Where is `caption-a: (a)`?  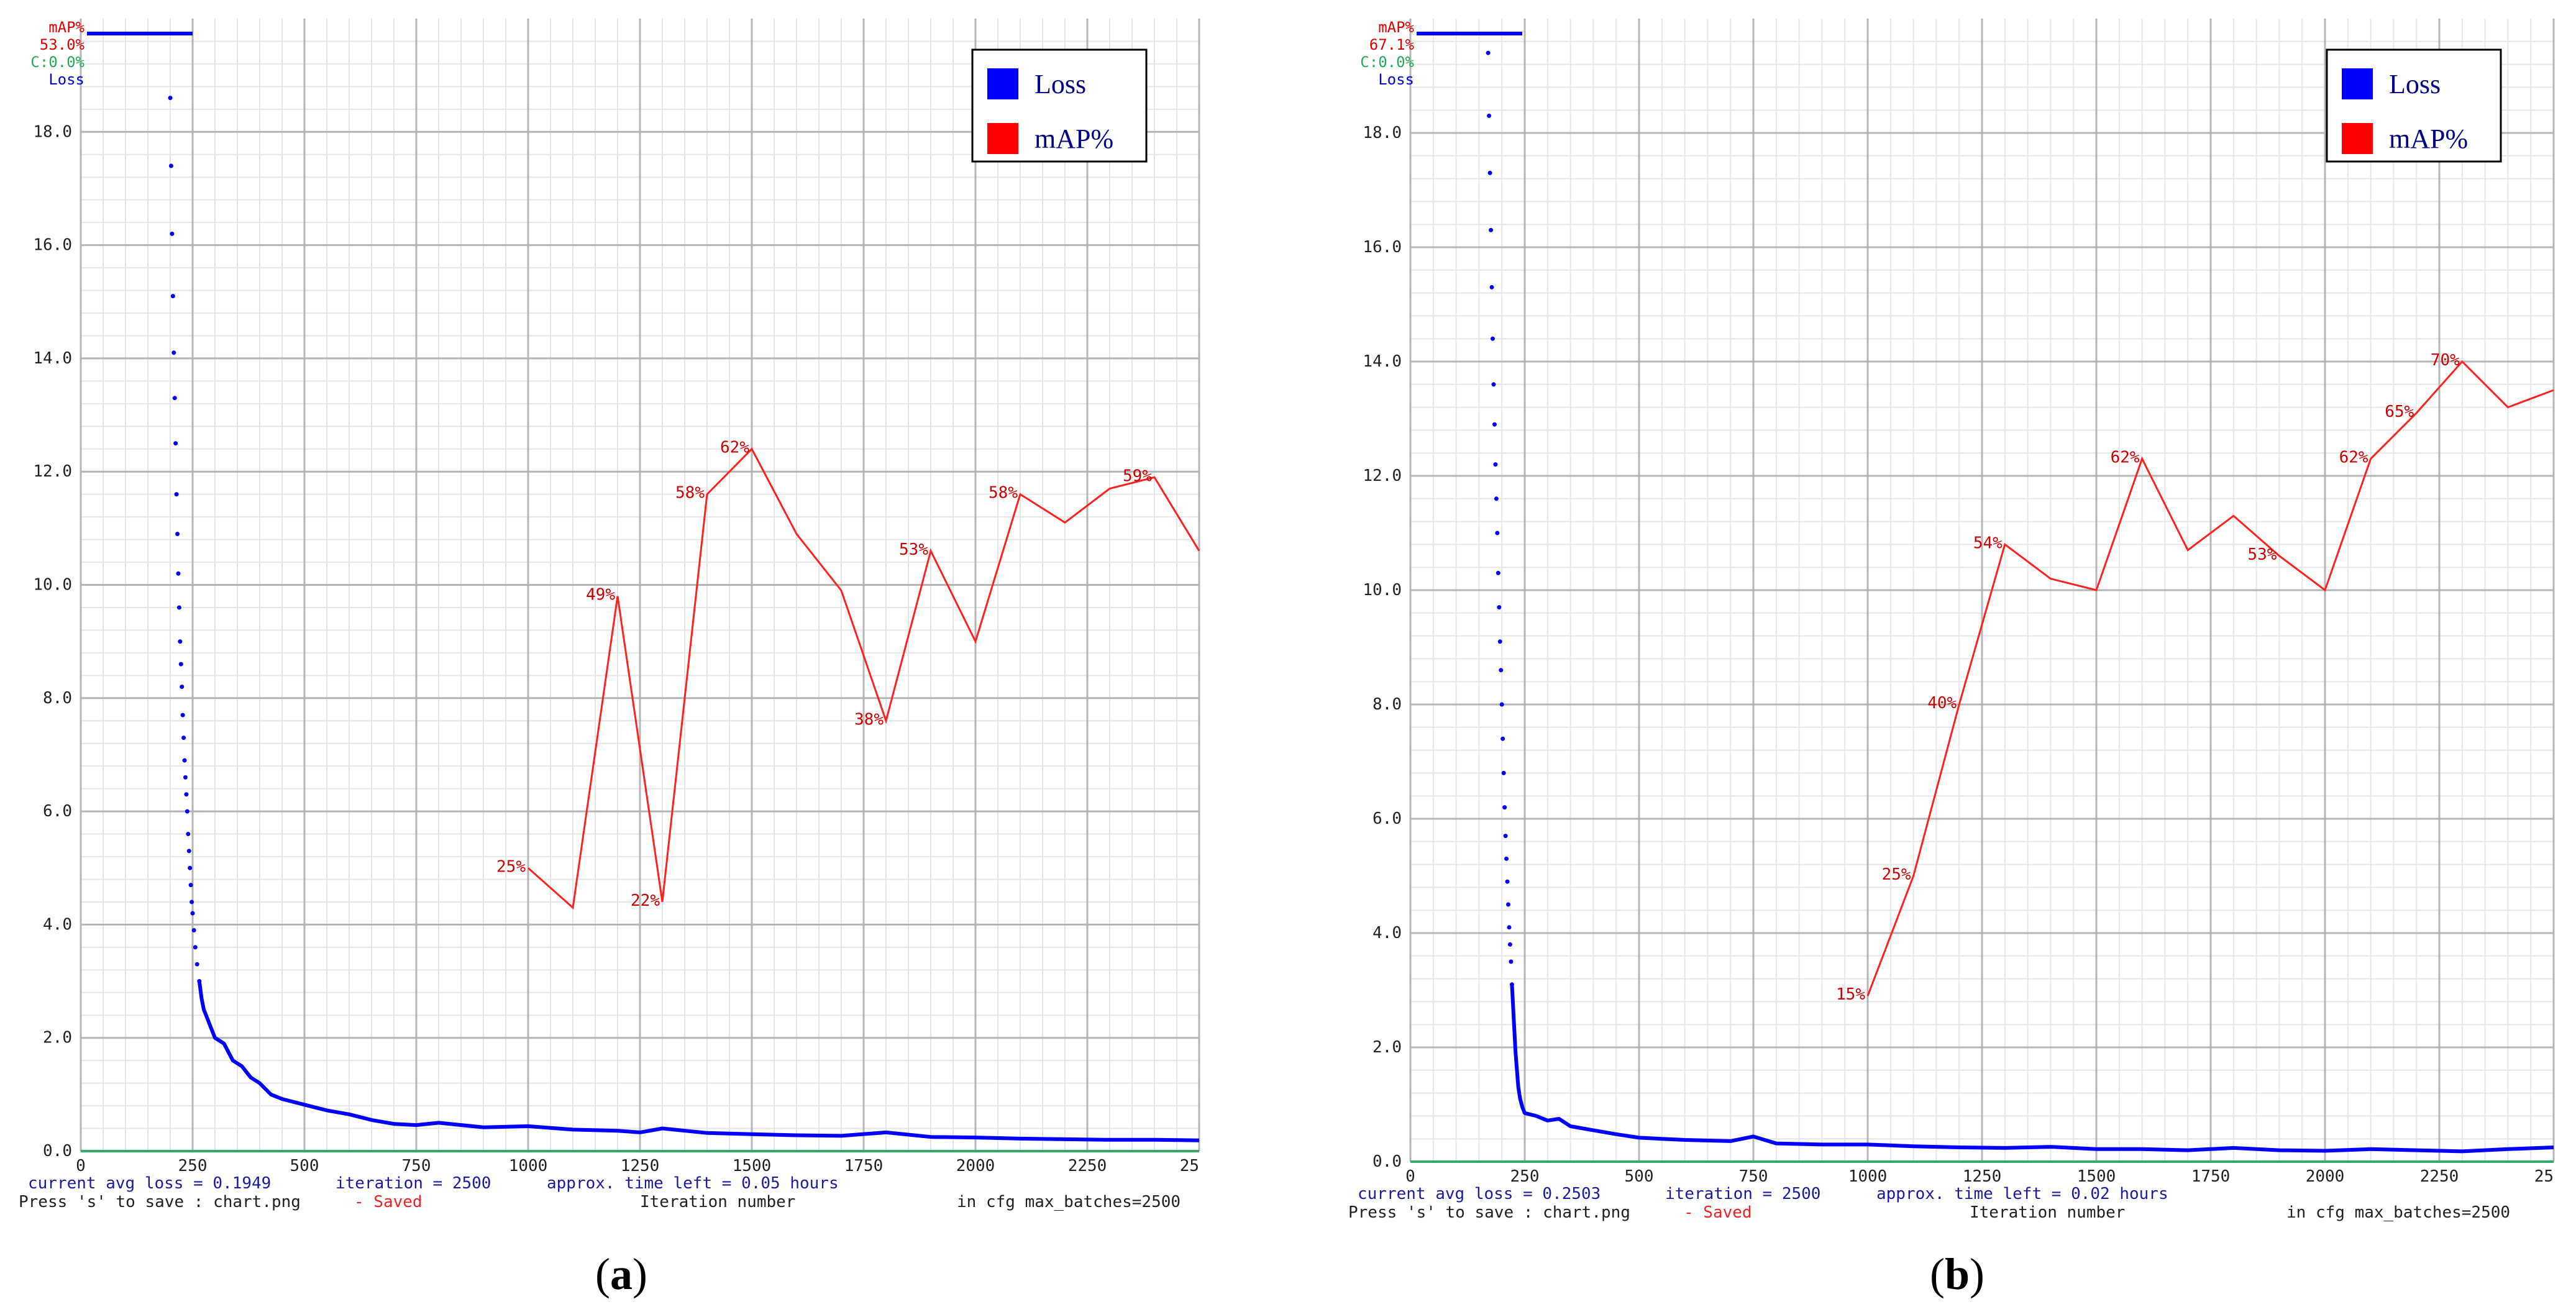 caption-a: (a) is located at coordinates (621, 1274).